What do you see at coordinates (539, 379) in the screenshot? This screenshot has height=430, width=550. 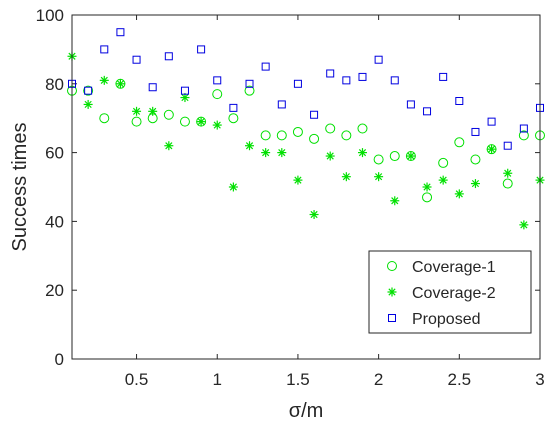 I see `x-tick-label: 3` at bounding box center [539, 379].